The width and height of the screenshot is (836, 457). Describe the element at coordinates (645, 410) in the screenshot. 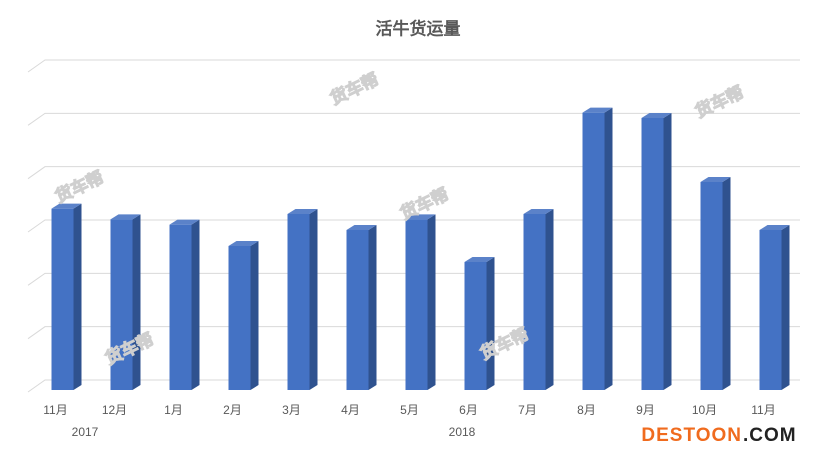

I see `x-tick-label: 9月` at that location.